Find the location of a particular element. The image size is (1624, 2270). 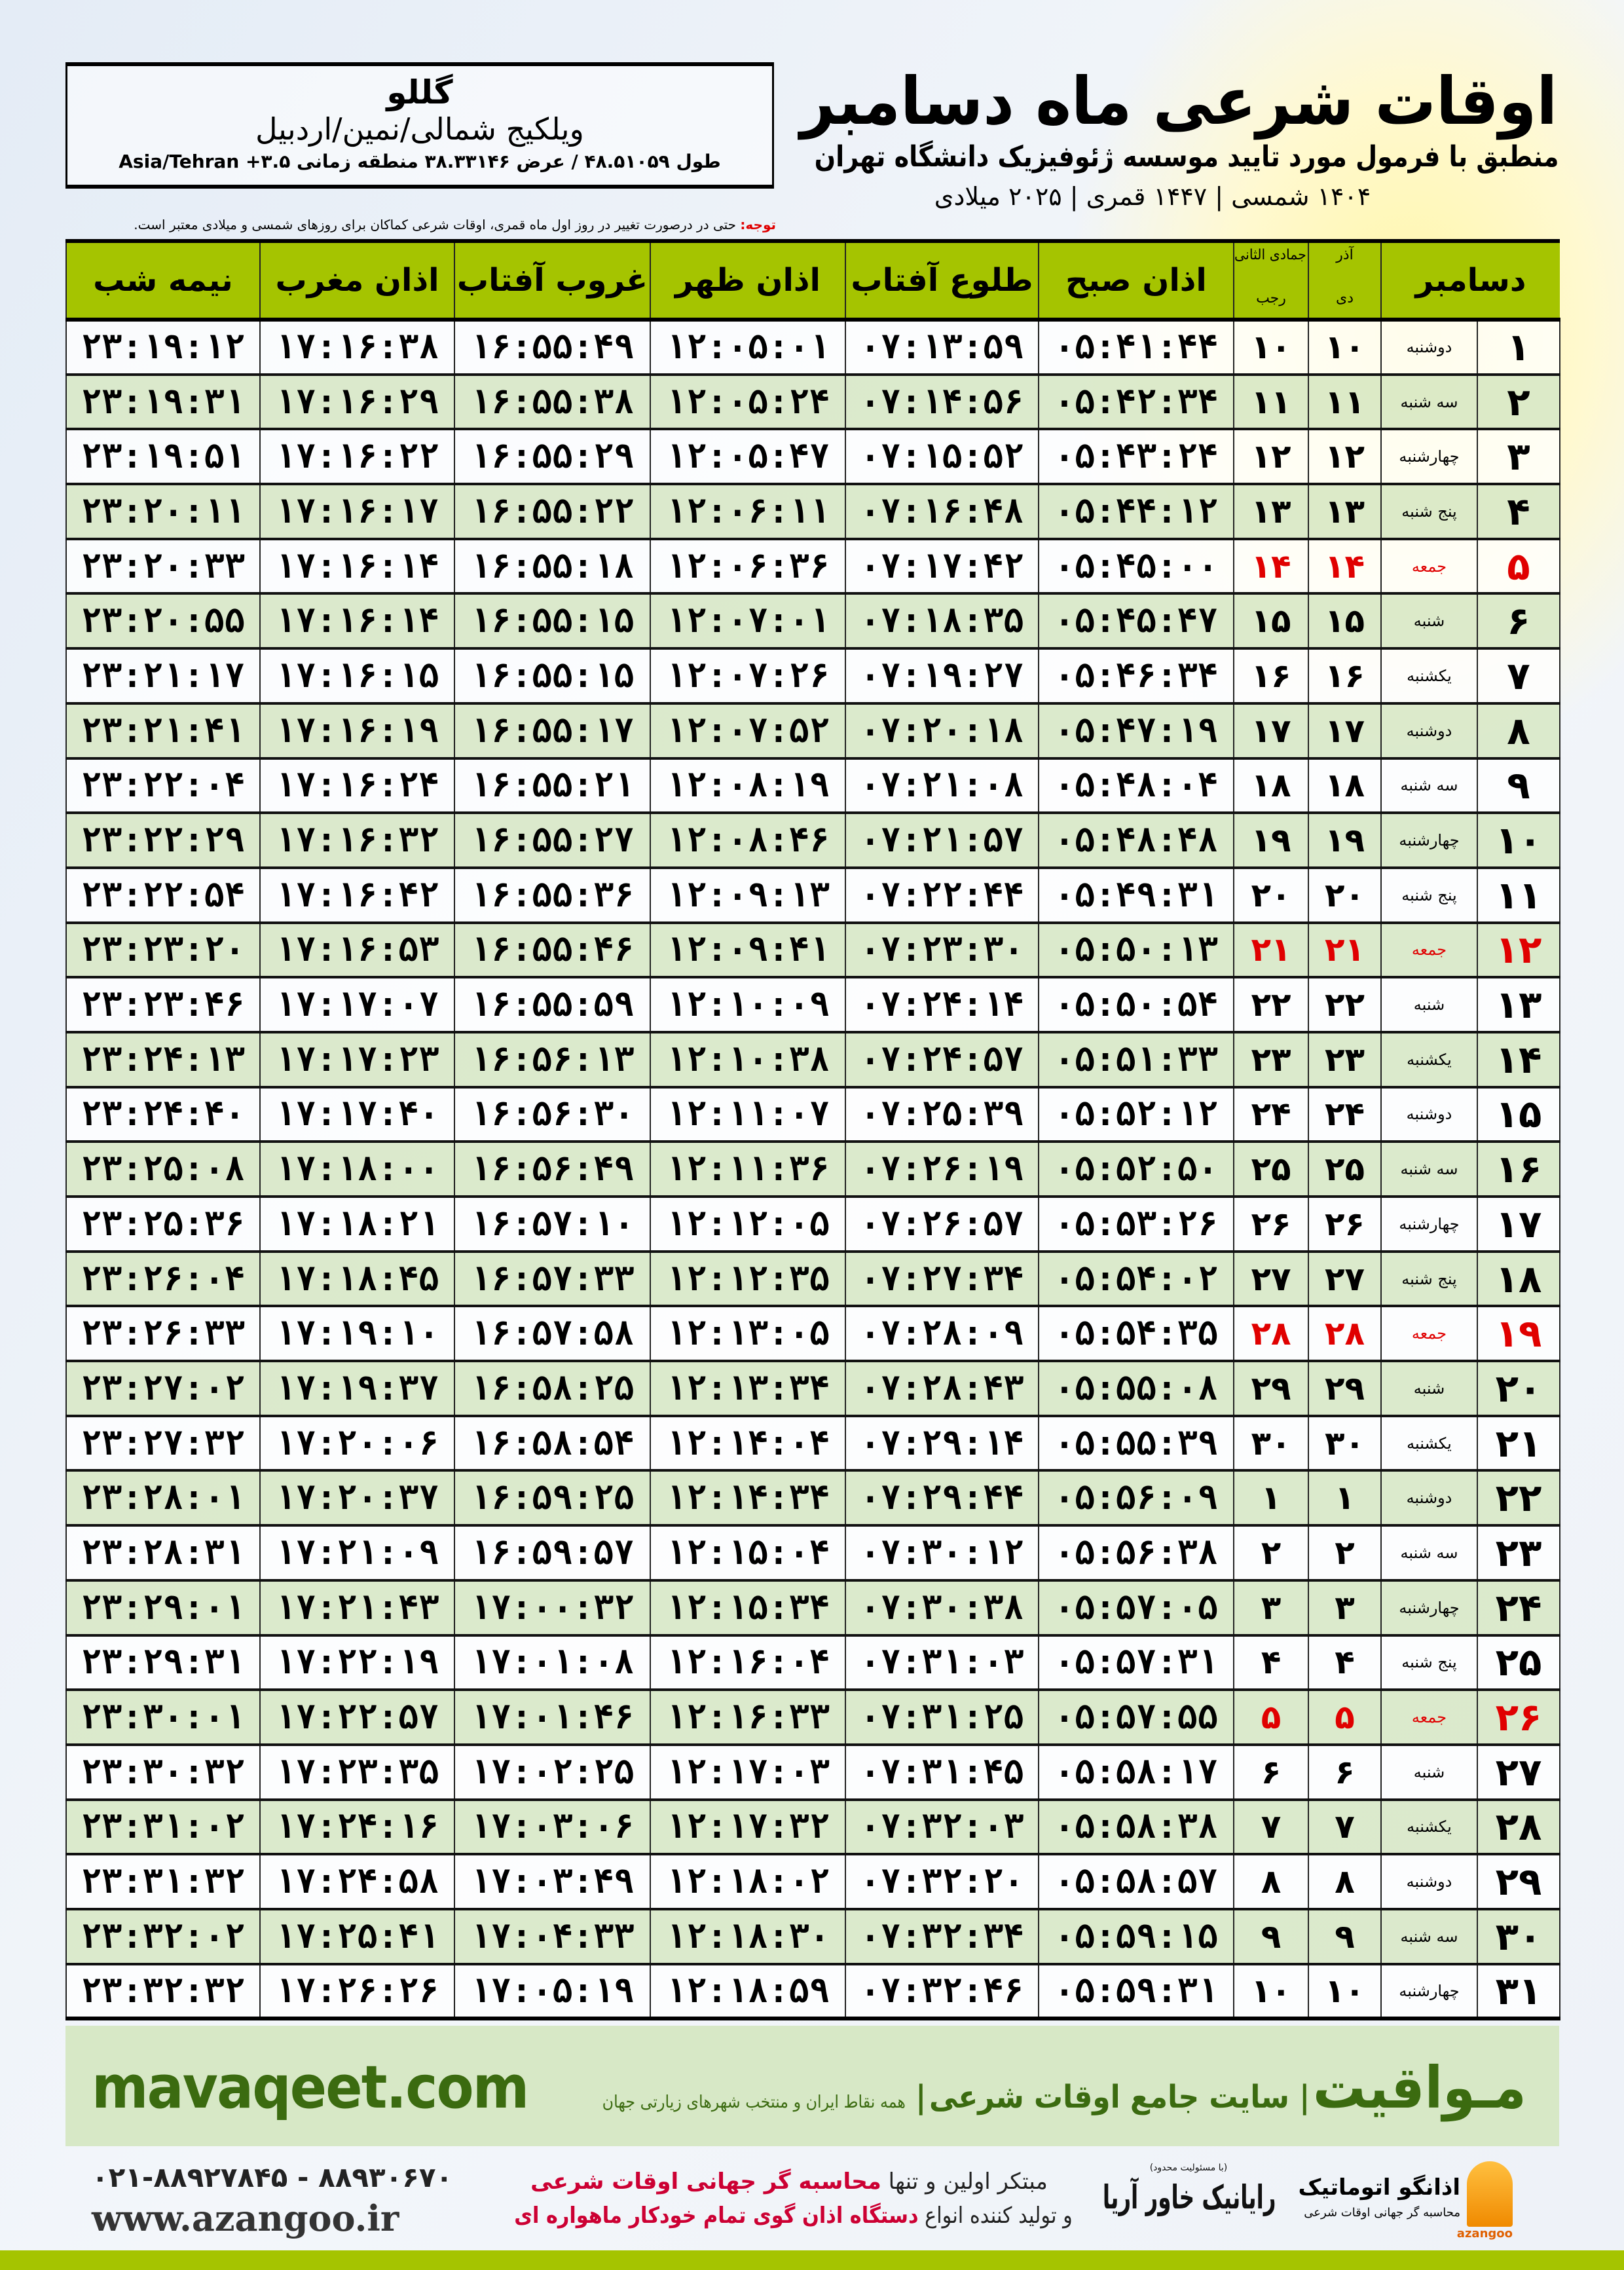

fajr-time: ۰۵:۴۷:۱۹ is located at coordinates (1136, 730).